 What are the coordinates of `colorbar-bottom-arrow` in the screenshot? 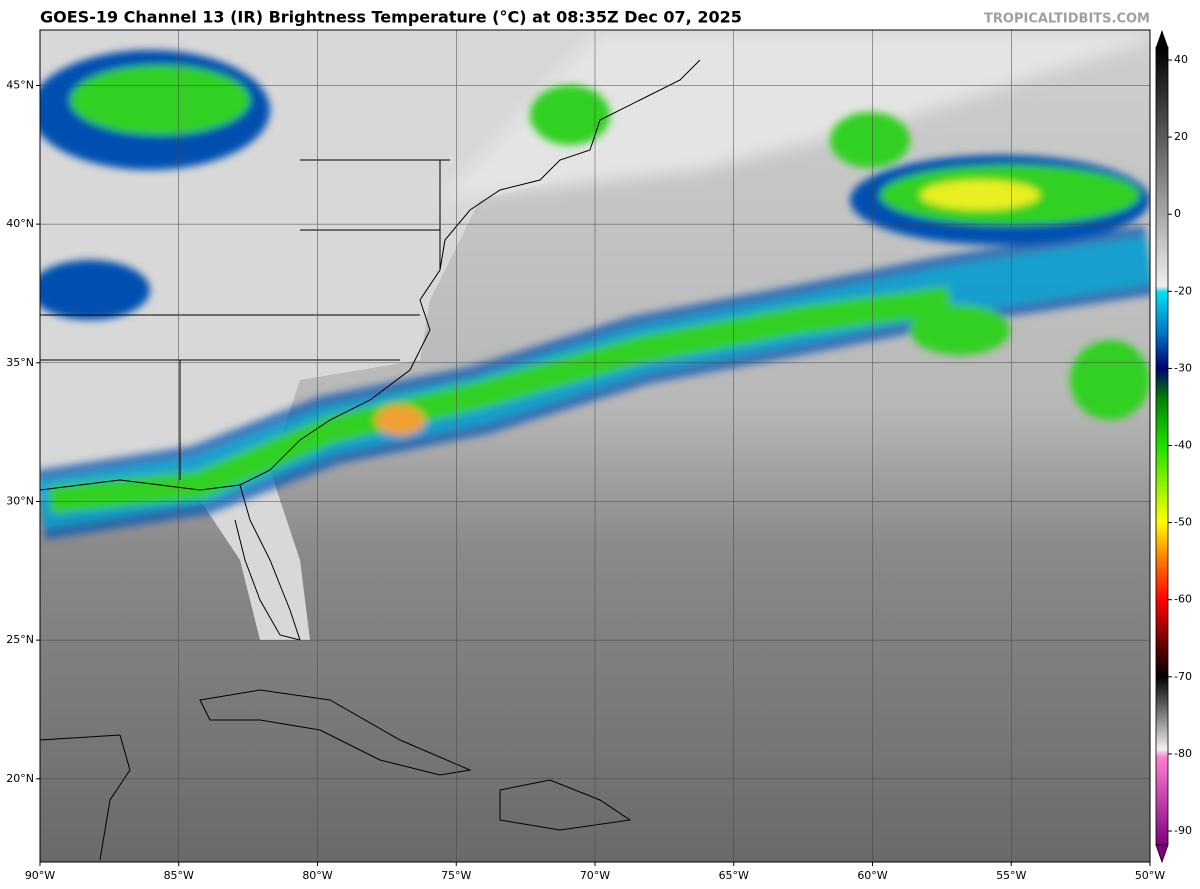 It's located at (1162, 854).